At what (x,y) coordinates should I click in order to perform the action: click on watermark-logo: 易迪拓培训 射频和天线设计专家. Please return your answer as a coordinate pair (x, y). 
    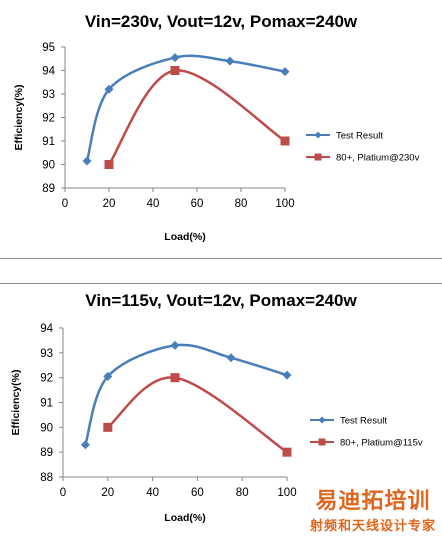
    Looking at the image, I should click on (373, 508).